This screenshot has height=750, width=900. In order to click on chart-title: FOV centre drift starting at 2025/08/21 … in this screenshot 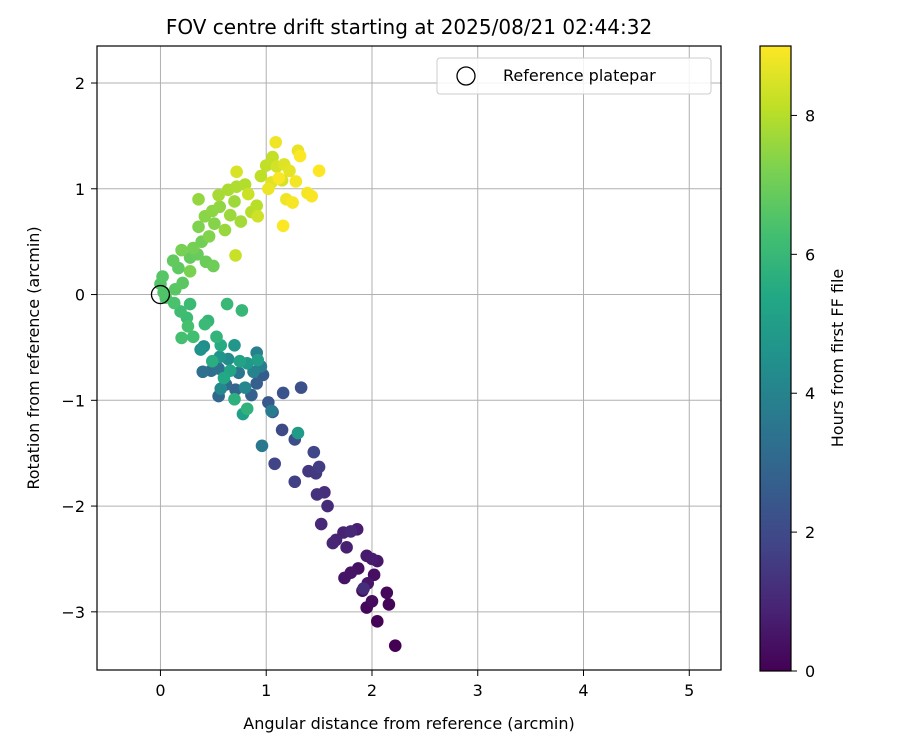, I will do `click(409, 27)`.